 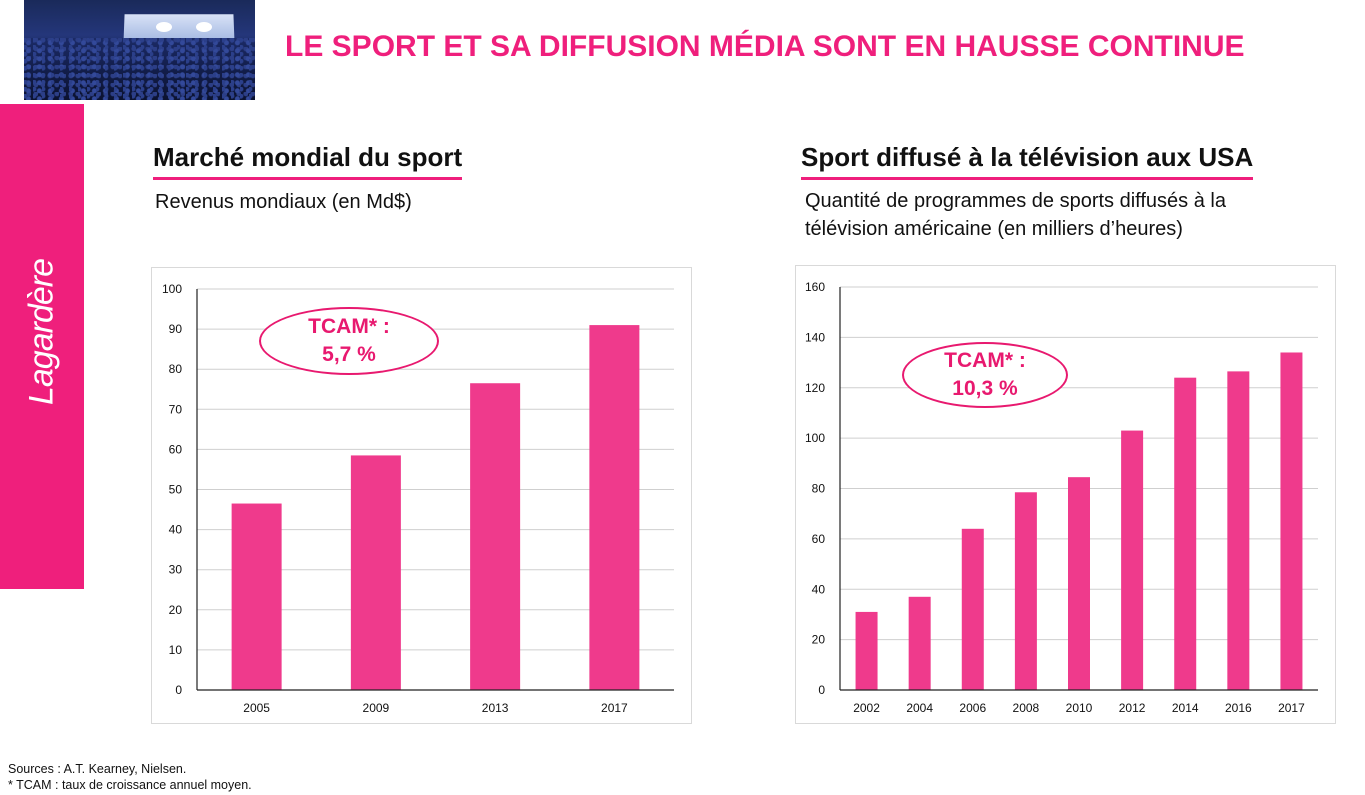 What do you see at coordinates (1291, 708) in the screenshot?
I see `right-x-tick-label: 2017` at bounding box center [1291, 708].